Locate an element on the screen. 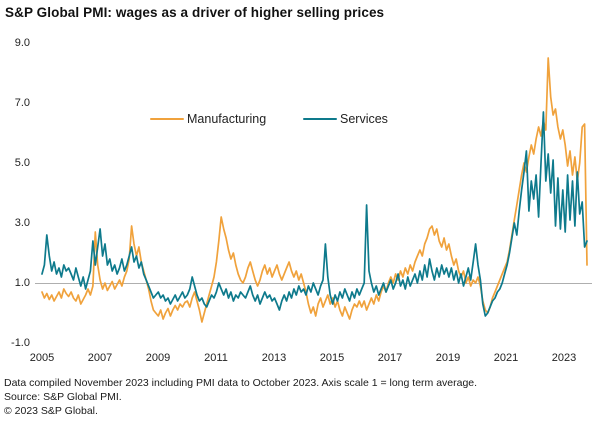  y-tick-7: 7.0 is located at coordinates (22, 103).